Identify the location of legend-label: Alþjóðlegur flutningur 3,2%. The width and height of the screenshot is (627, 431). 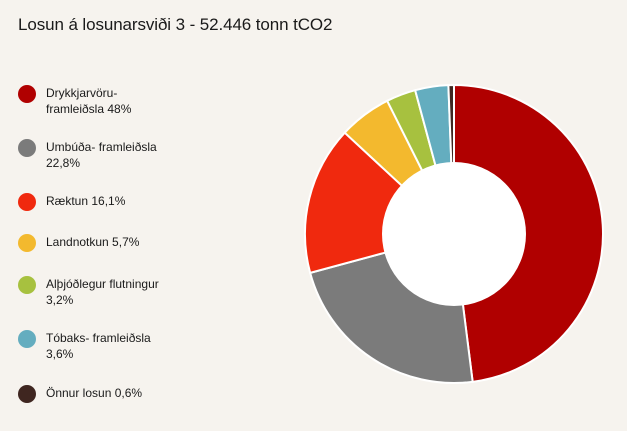
(102, 292).